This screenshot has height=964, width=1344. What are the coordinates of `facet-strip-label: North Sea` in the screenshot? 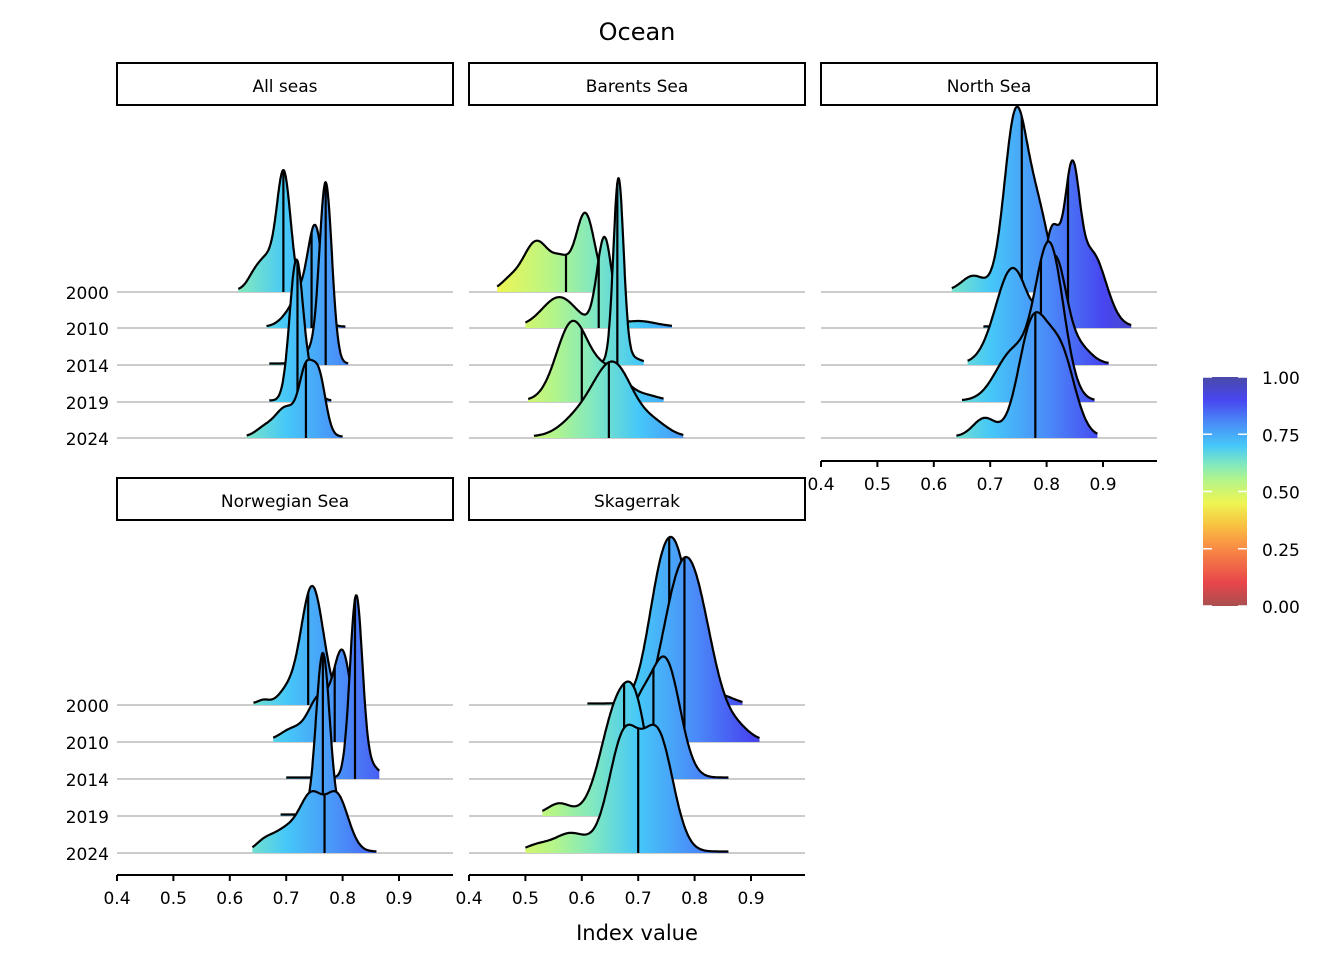 It's located at (989, 87).